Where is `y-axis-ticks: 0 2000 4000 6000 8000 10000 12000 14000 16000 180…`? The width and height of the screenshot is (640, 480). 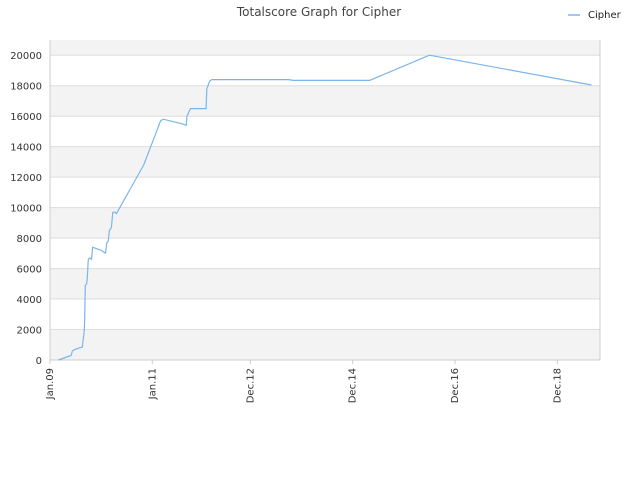
y-axis-ticks: 0 2000 4000 6000 8000 10000 12000 14000 16000 180… is located at coordinates (26, 209).